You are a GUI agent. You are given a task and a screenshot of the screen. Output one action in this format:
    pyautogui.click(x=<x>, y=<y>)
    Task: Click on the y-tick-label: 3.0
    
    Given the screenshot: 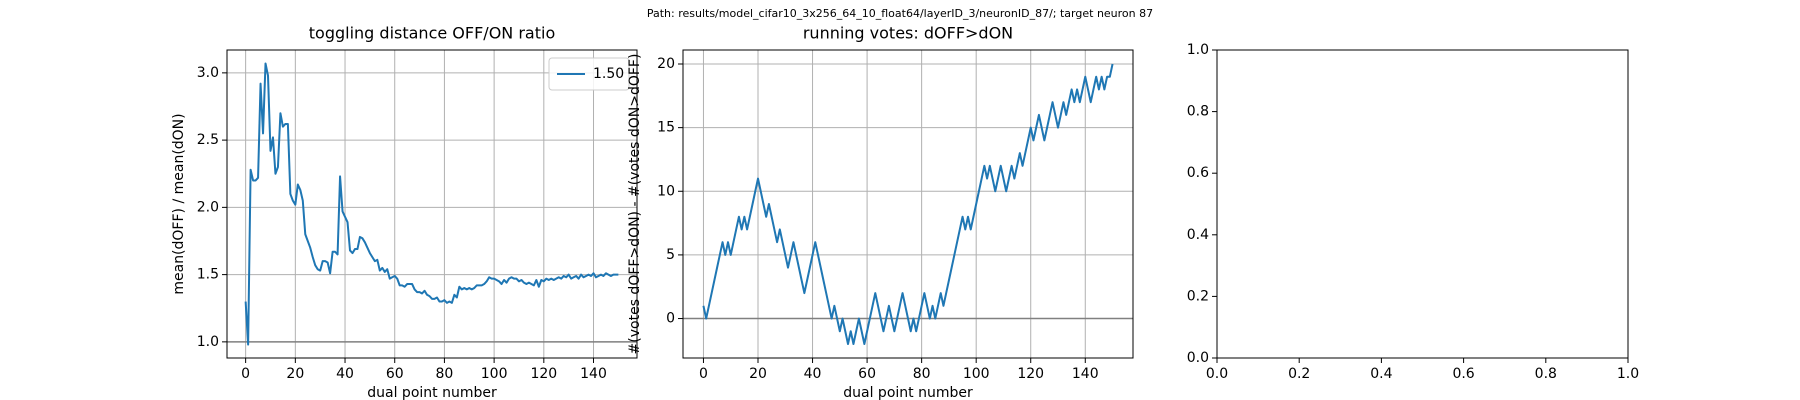 What is the action you would take?
    pyautogui.click(x=208, y=73)
    